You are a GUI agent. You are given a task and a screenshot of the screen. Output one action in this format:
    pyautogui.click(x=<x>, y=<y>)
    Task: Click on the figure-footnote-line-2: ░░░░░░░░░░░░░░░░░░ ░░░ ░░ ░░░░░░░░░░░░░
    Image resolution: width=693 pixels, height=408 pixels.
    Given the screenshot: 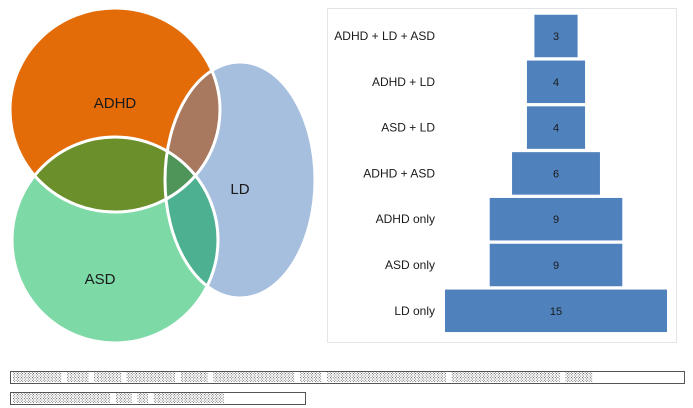 What is the action you would take?
    pyautogui.click(x=158, y=398)
    